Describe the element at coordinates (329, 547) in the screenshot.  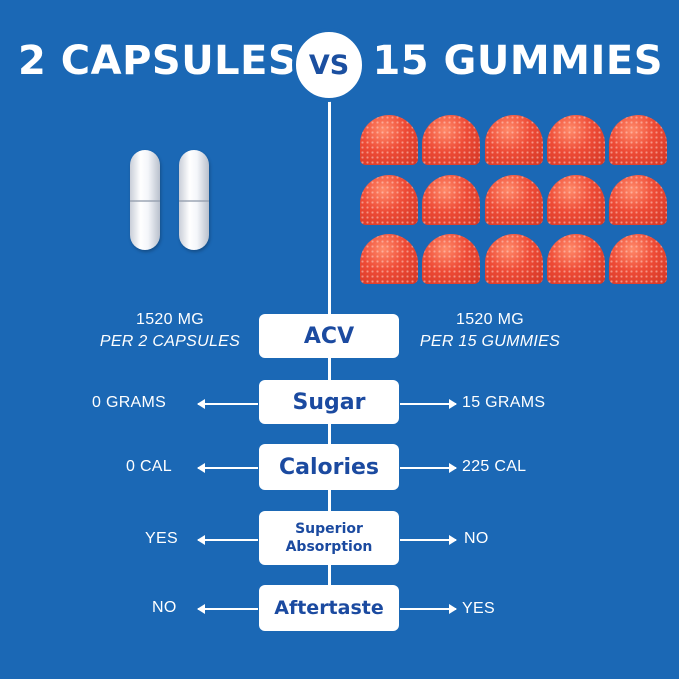
I see `absorption-label-line2: Absorption` at that location.